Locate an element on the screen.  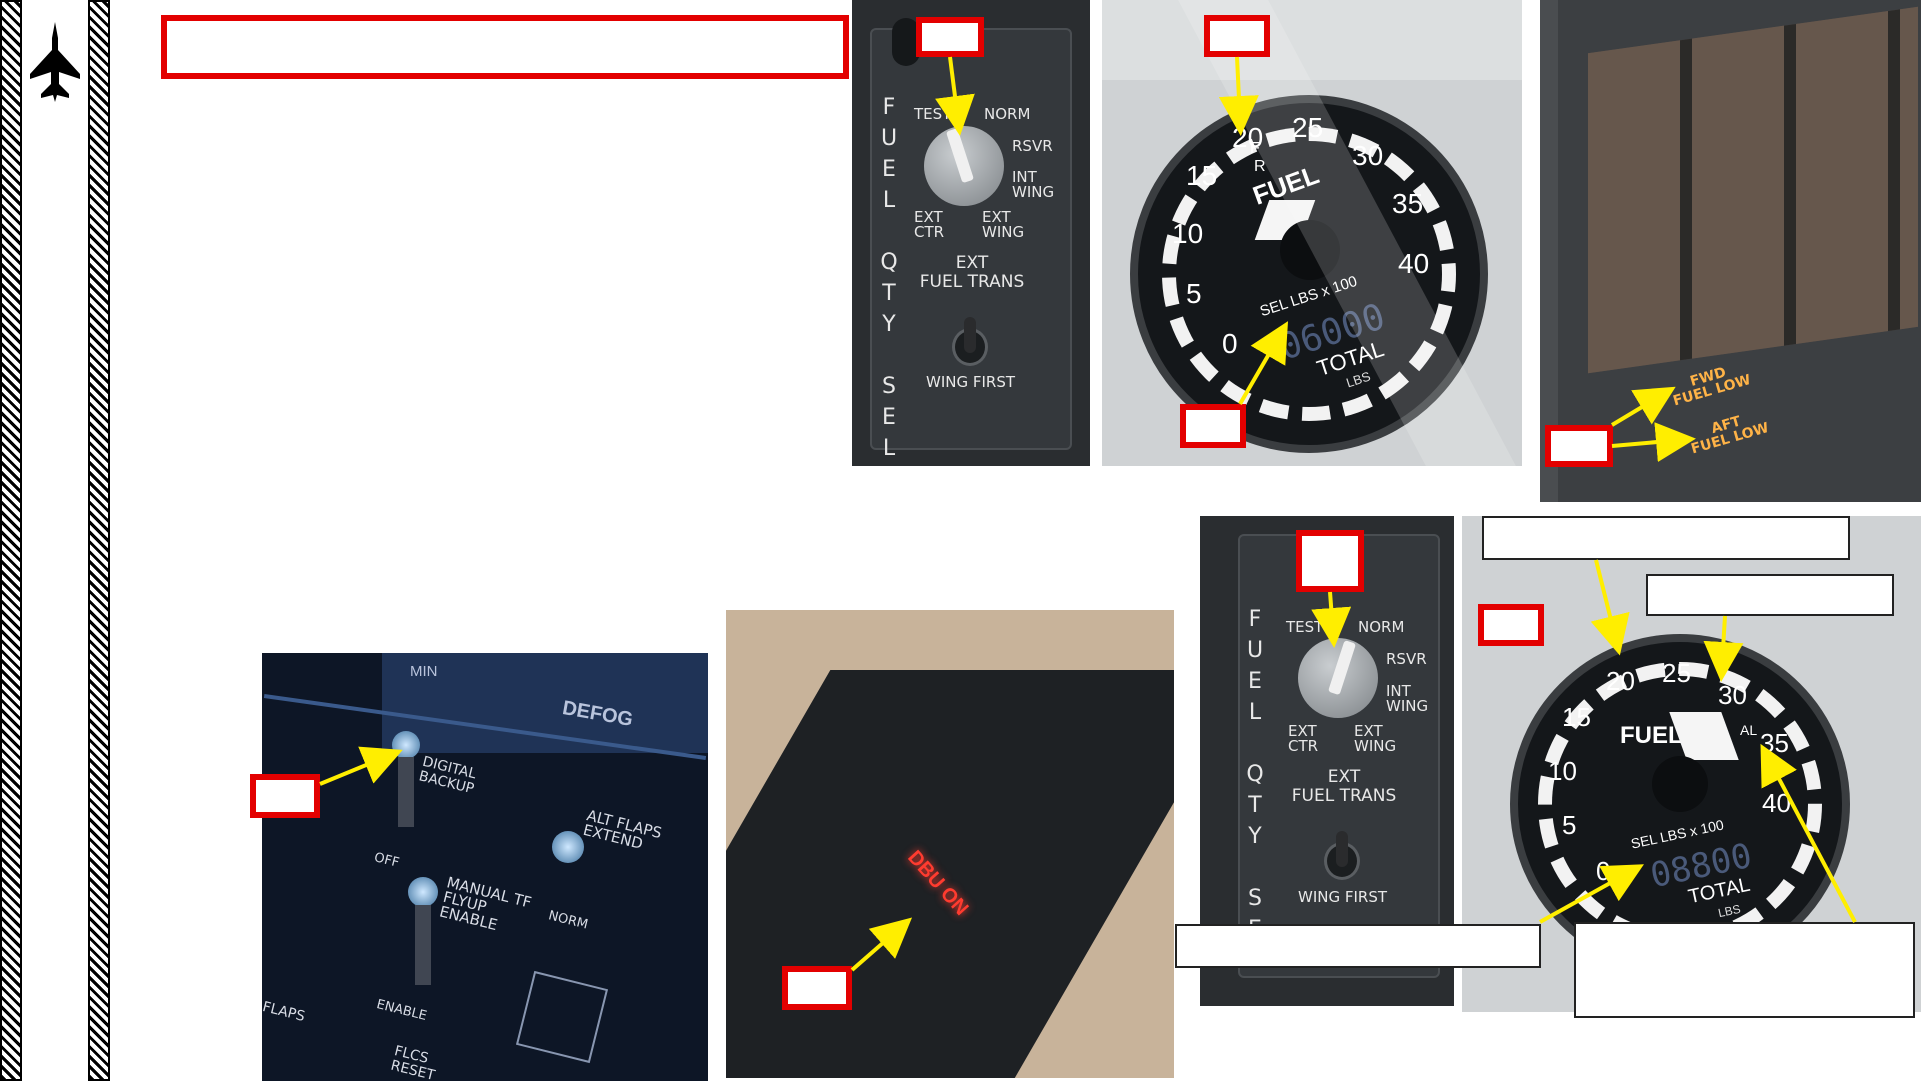
alt-flaps-label: ALT FLAPS EXTEND is located at coordinates (622, 829).